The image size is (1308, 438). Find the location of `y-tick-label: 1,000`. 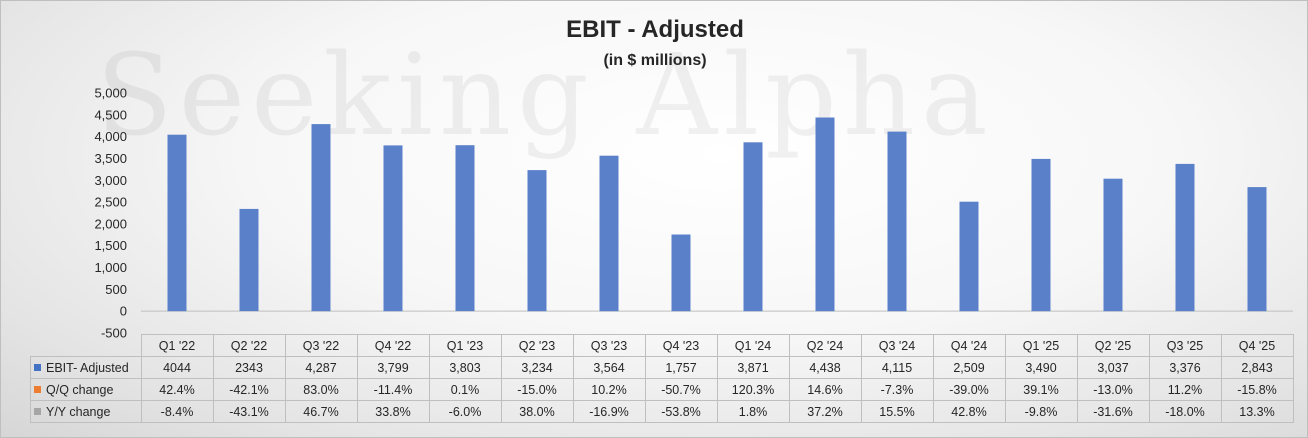

y-tick-label: 1,000 is located at coordinates (110, 267).